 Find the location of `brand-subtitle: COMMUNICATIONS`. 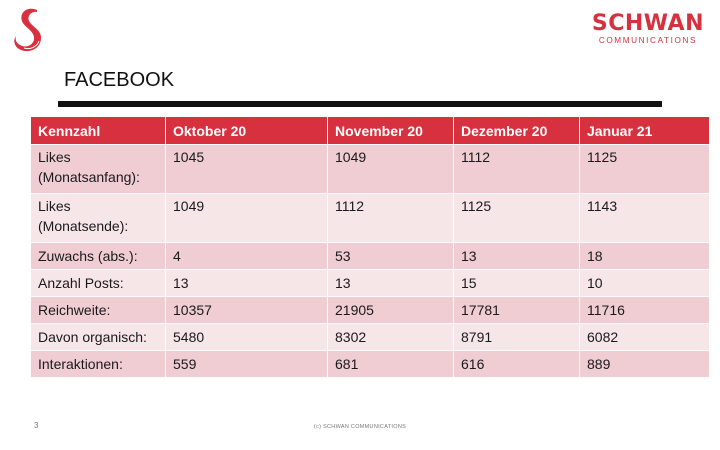

brand-subtitle: COMMUNICATIONS is located at coordinates (648, 40).